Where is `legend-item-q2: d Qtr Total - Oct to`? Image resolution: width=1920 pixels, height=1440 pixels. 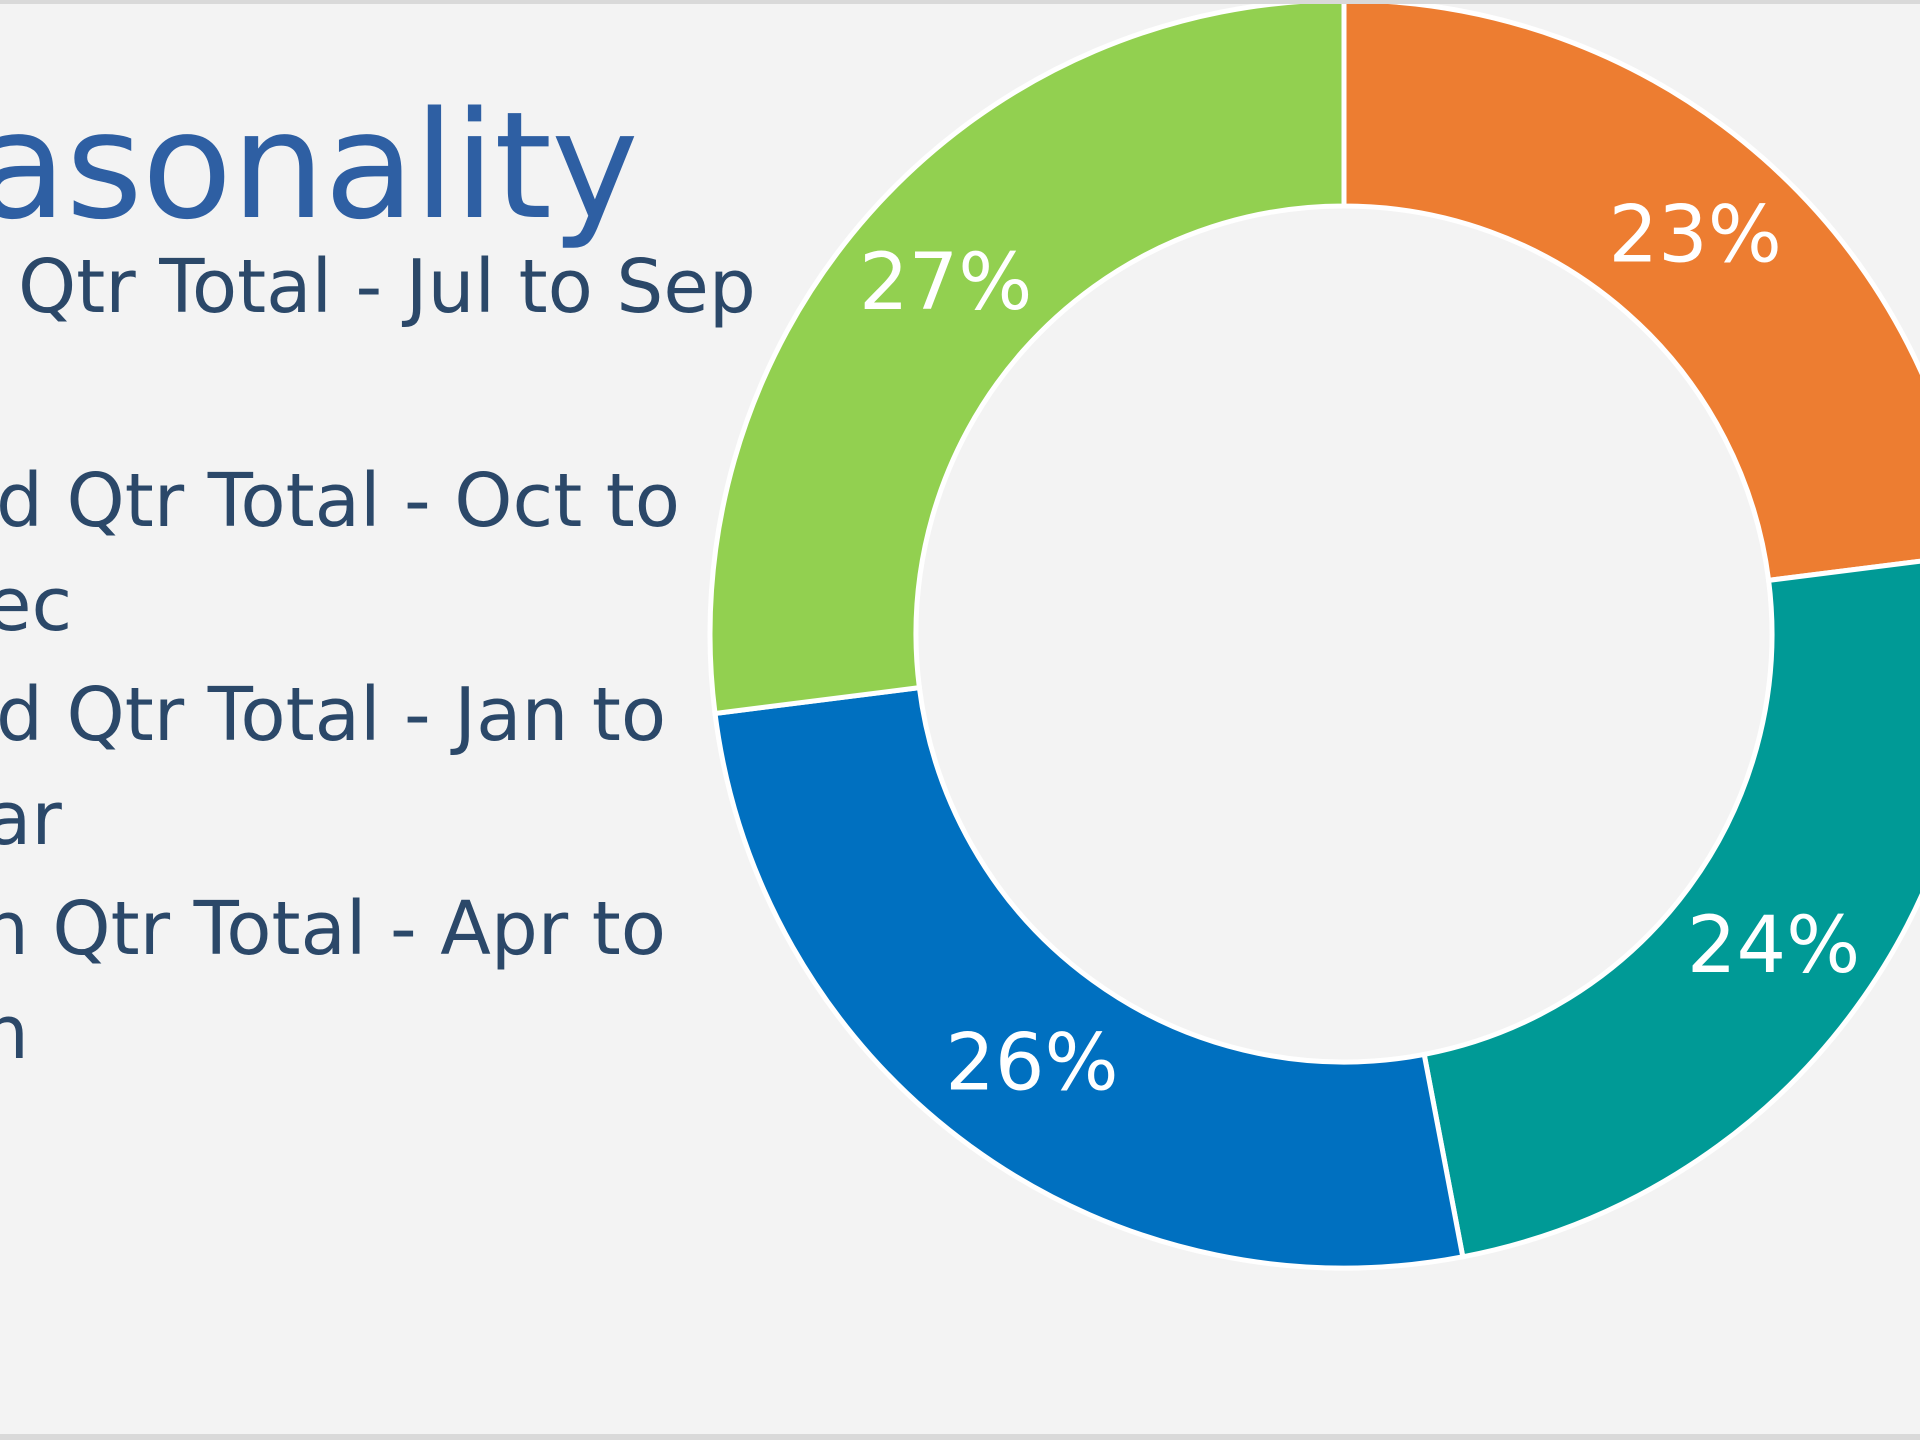 legend-item-q2: d Qtr Total - Oct to is located at coordinates (340, 501).